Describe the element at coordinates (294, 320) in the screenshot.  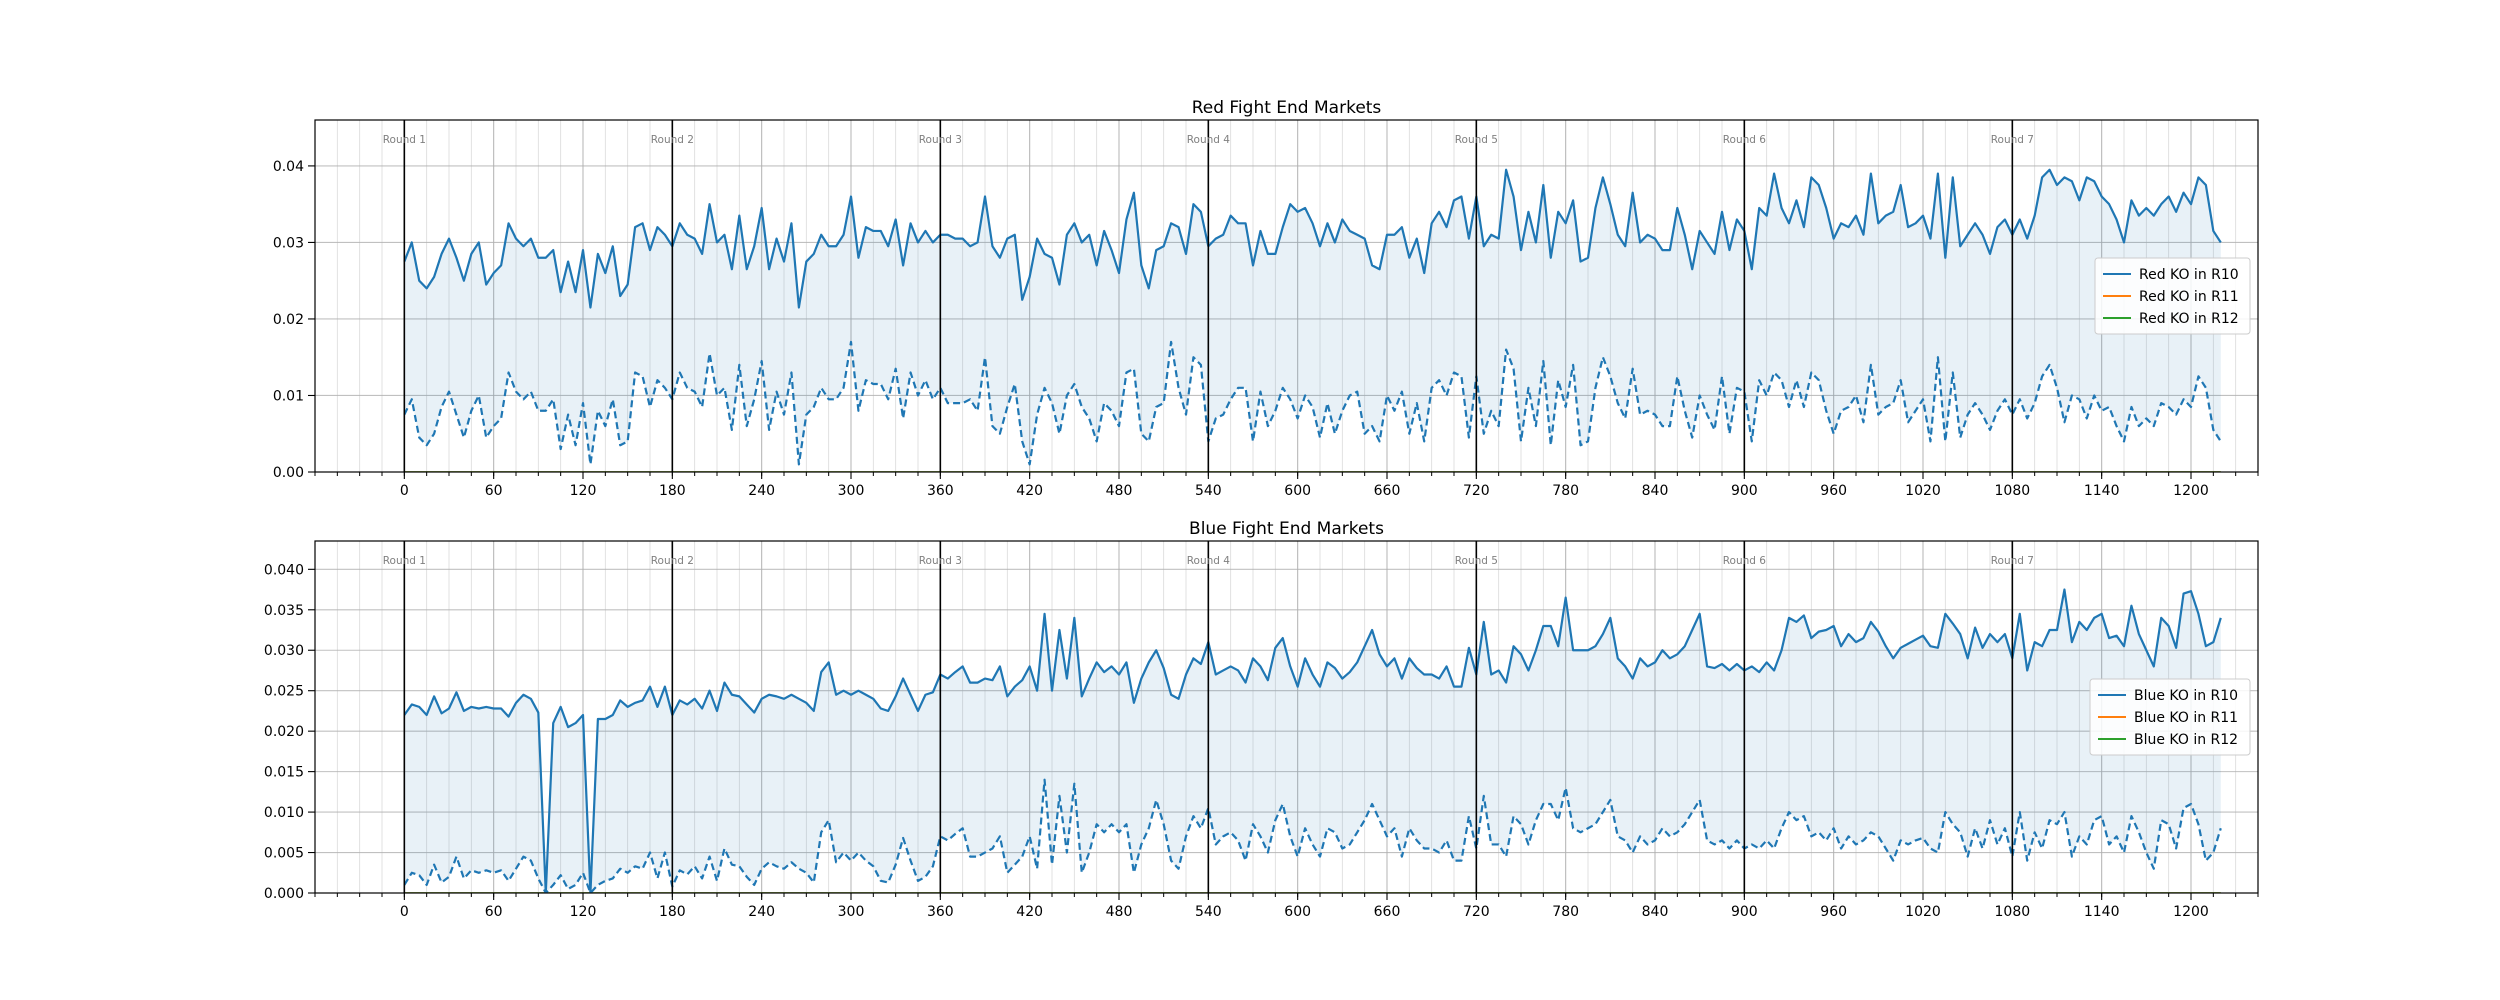
I see `y-axis: 0.00 0.01 0.02 0.03 0.04` at that location.